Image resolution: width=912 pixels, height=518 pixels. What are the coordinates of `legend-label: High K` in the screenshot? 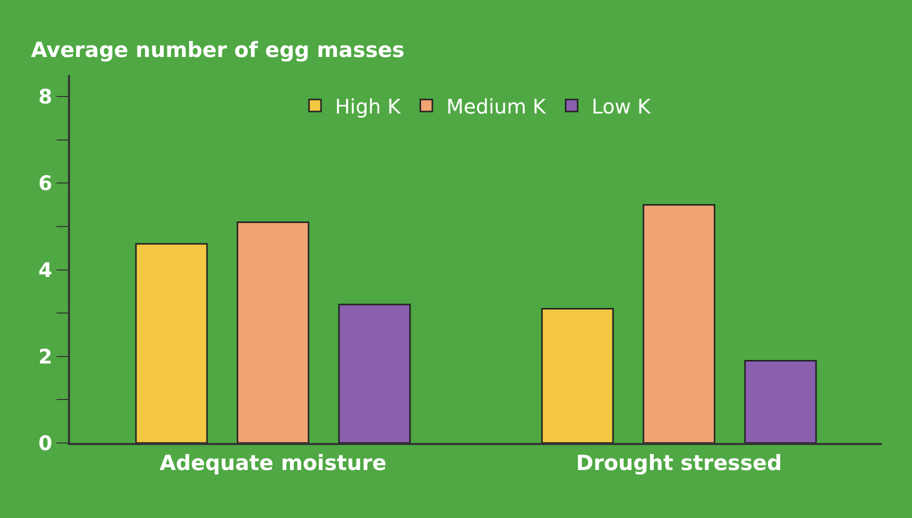 It's located at (368, 106).